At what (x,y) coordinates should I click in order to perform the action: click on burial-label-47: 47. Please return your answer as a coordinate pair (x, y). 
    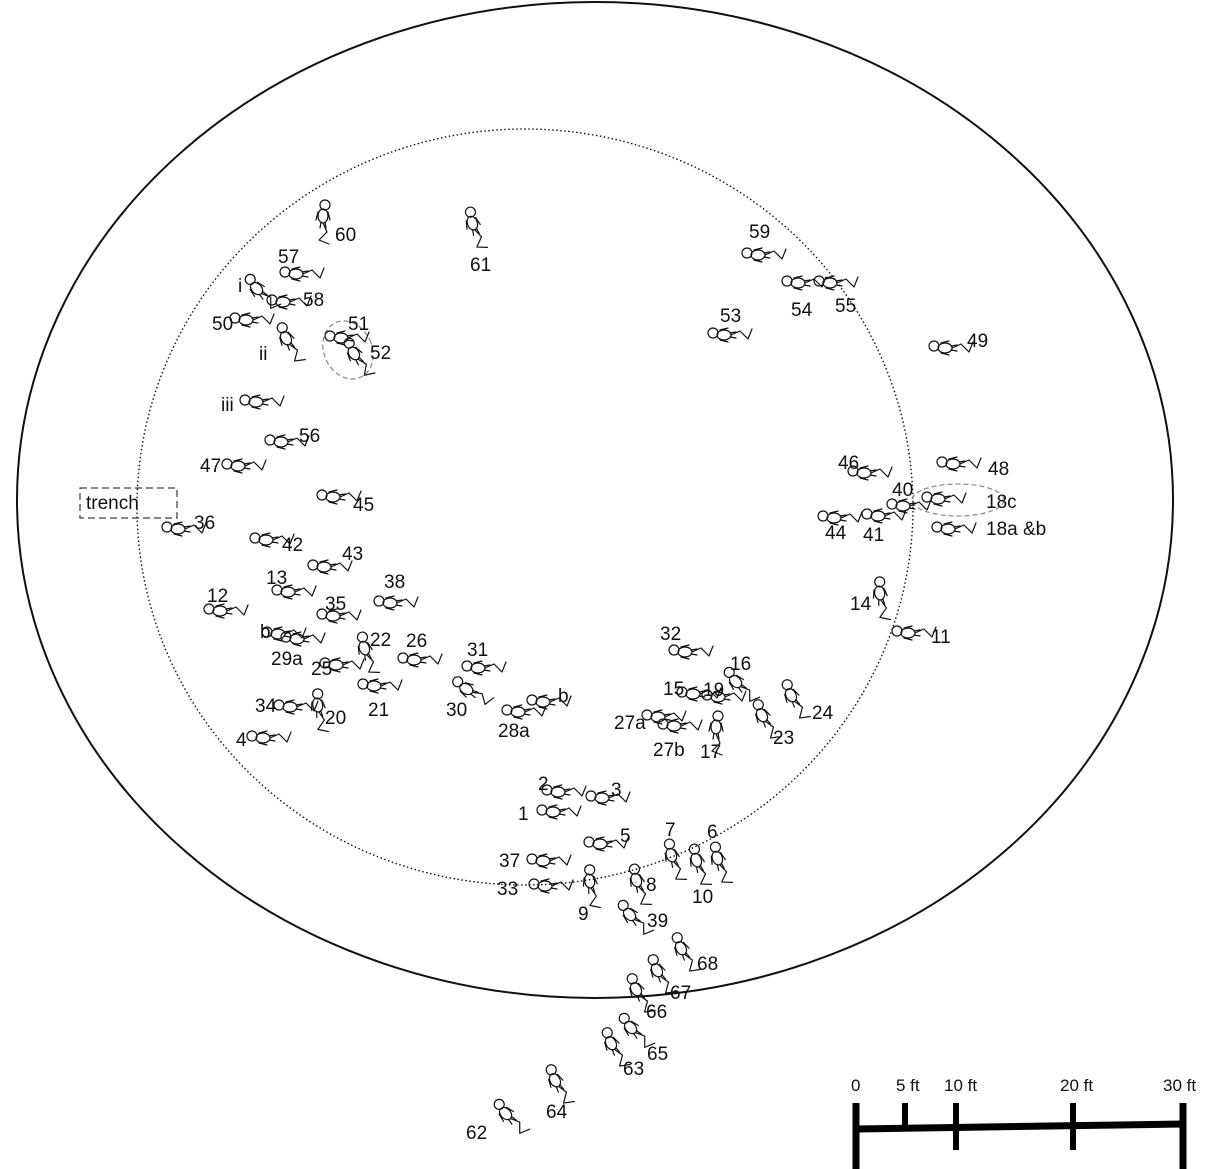
    Looking at the image, I should click on (210, 466).